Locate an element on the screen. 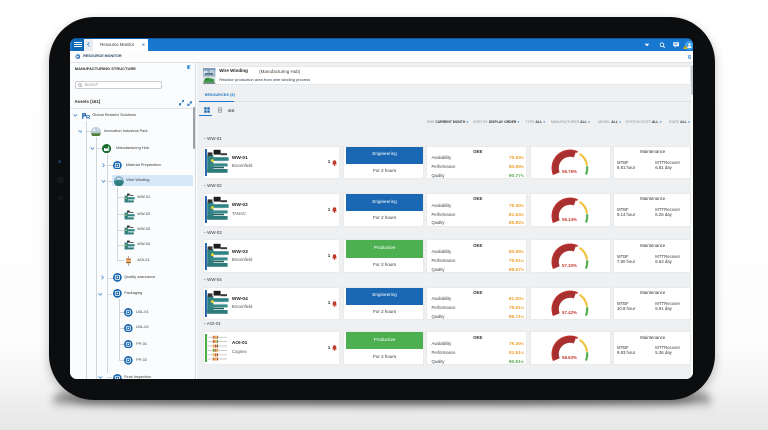  svg-text: 57.32% is located at coordinates (569, 265).